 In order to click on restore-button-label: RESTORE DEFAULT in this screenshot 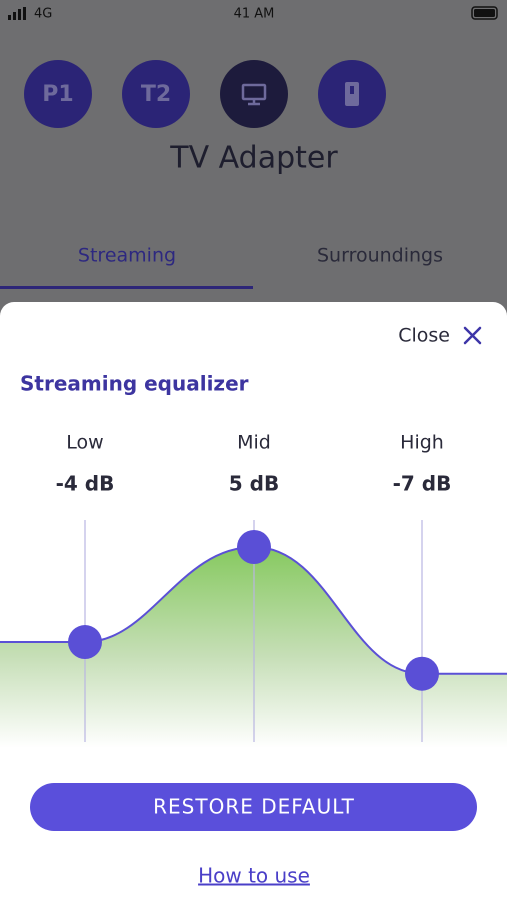, I will do `click(254, 807)`.